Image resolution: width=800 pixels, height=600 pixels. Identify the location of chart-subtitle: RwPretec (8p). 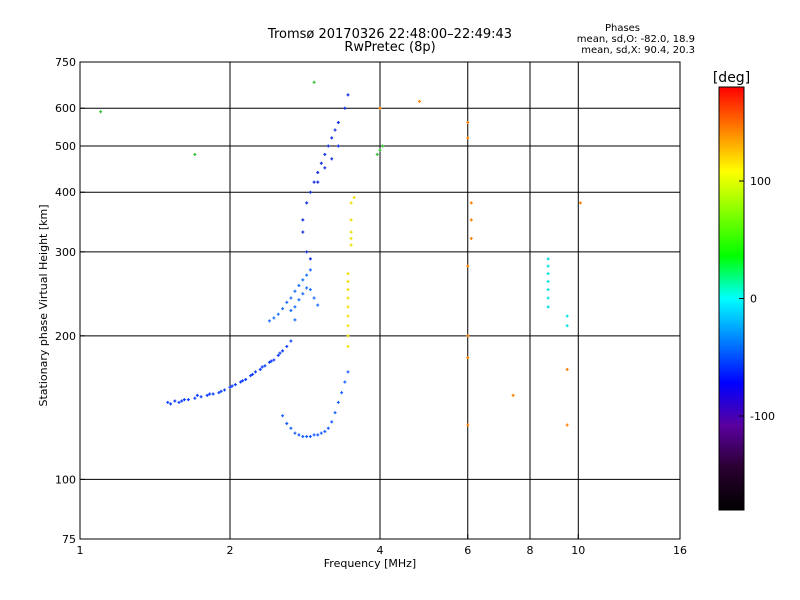
(390, 47).